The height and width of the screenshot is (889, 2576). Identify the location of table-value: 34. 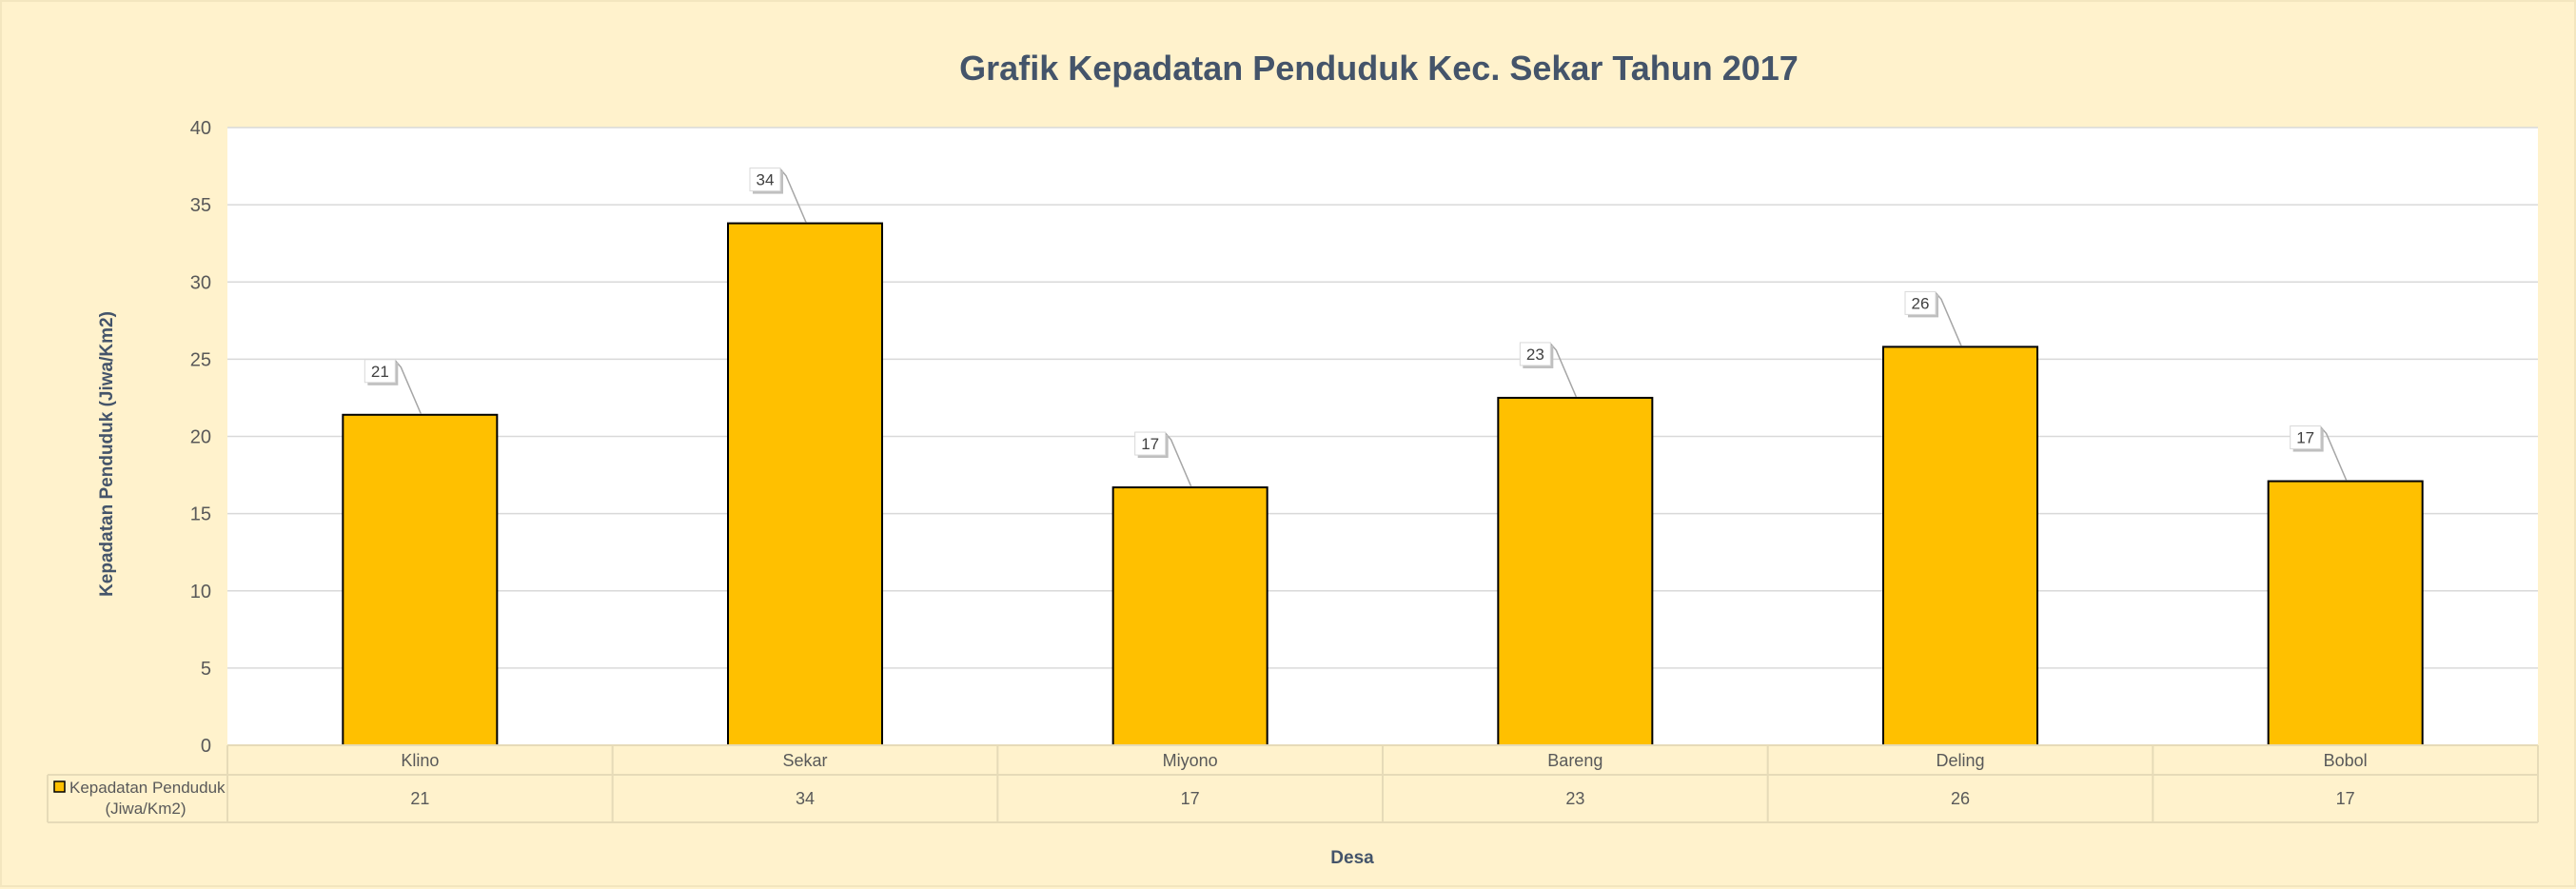
(805, 798).